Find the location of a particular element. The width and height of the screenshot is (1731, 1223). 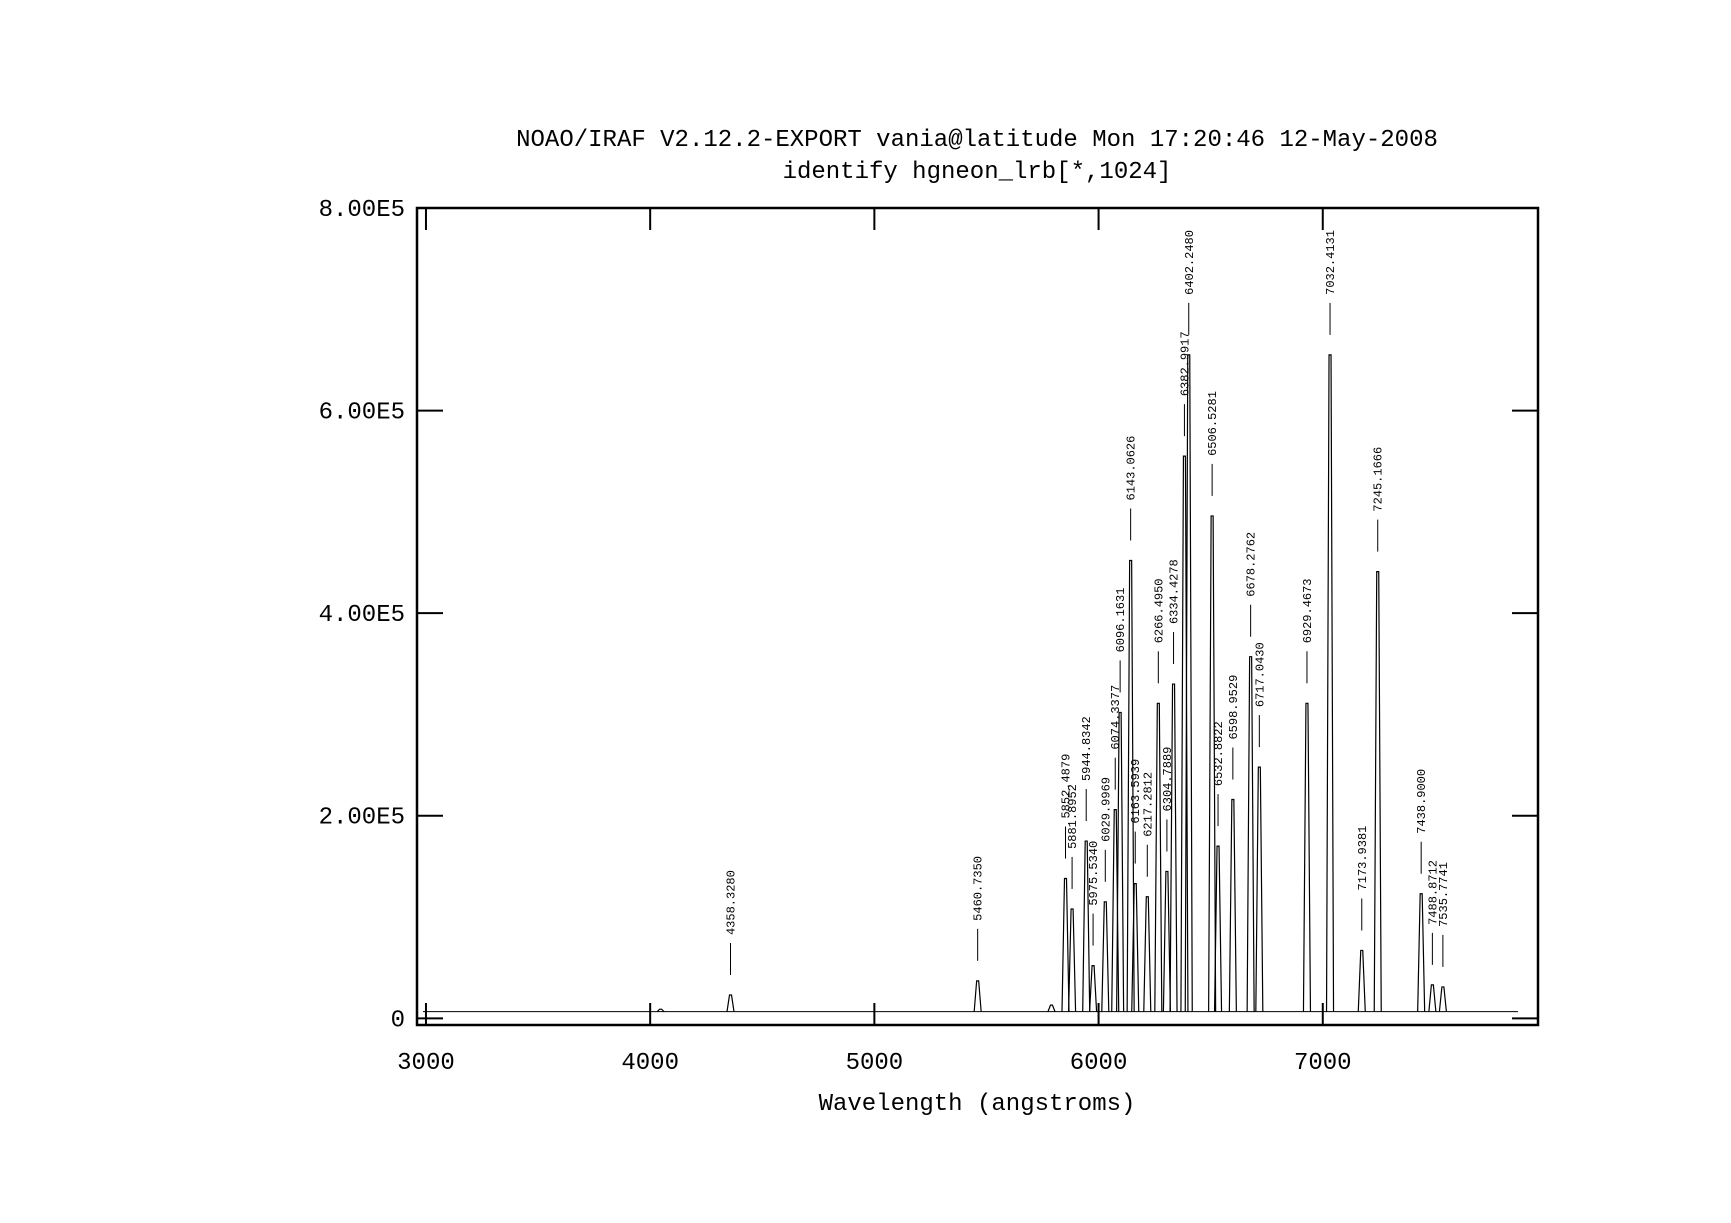

x-tick-label: 5000 is located at coordinates (875, 1063).